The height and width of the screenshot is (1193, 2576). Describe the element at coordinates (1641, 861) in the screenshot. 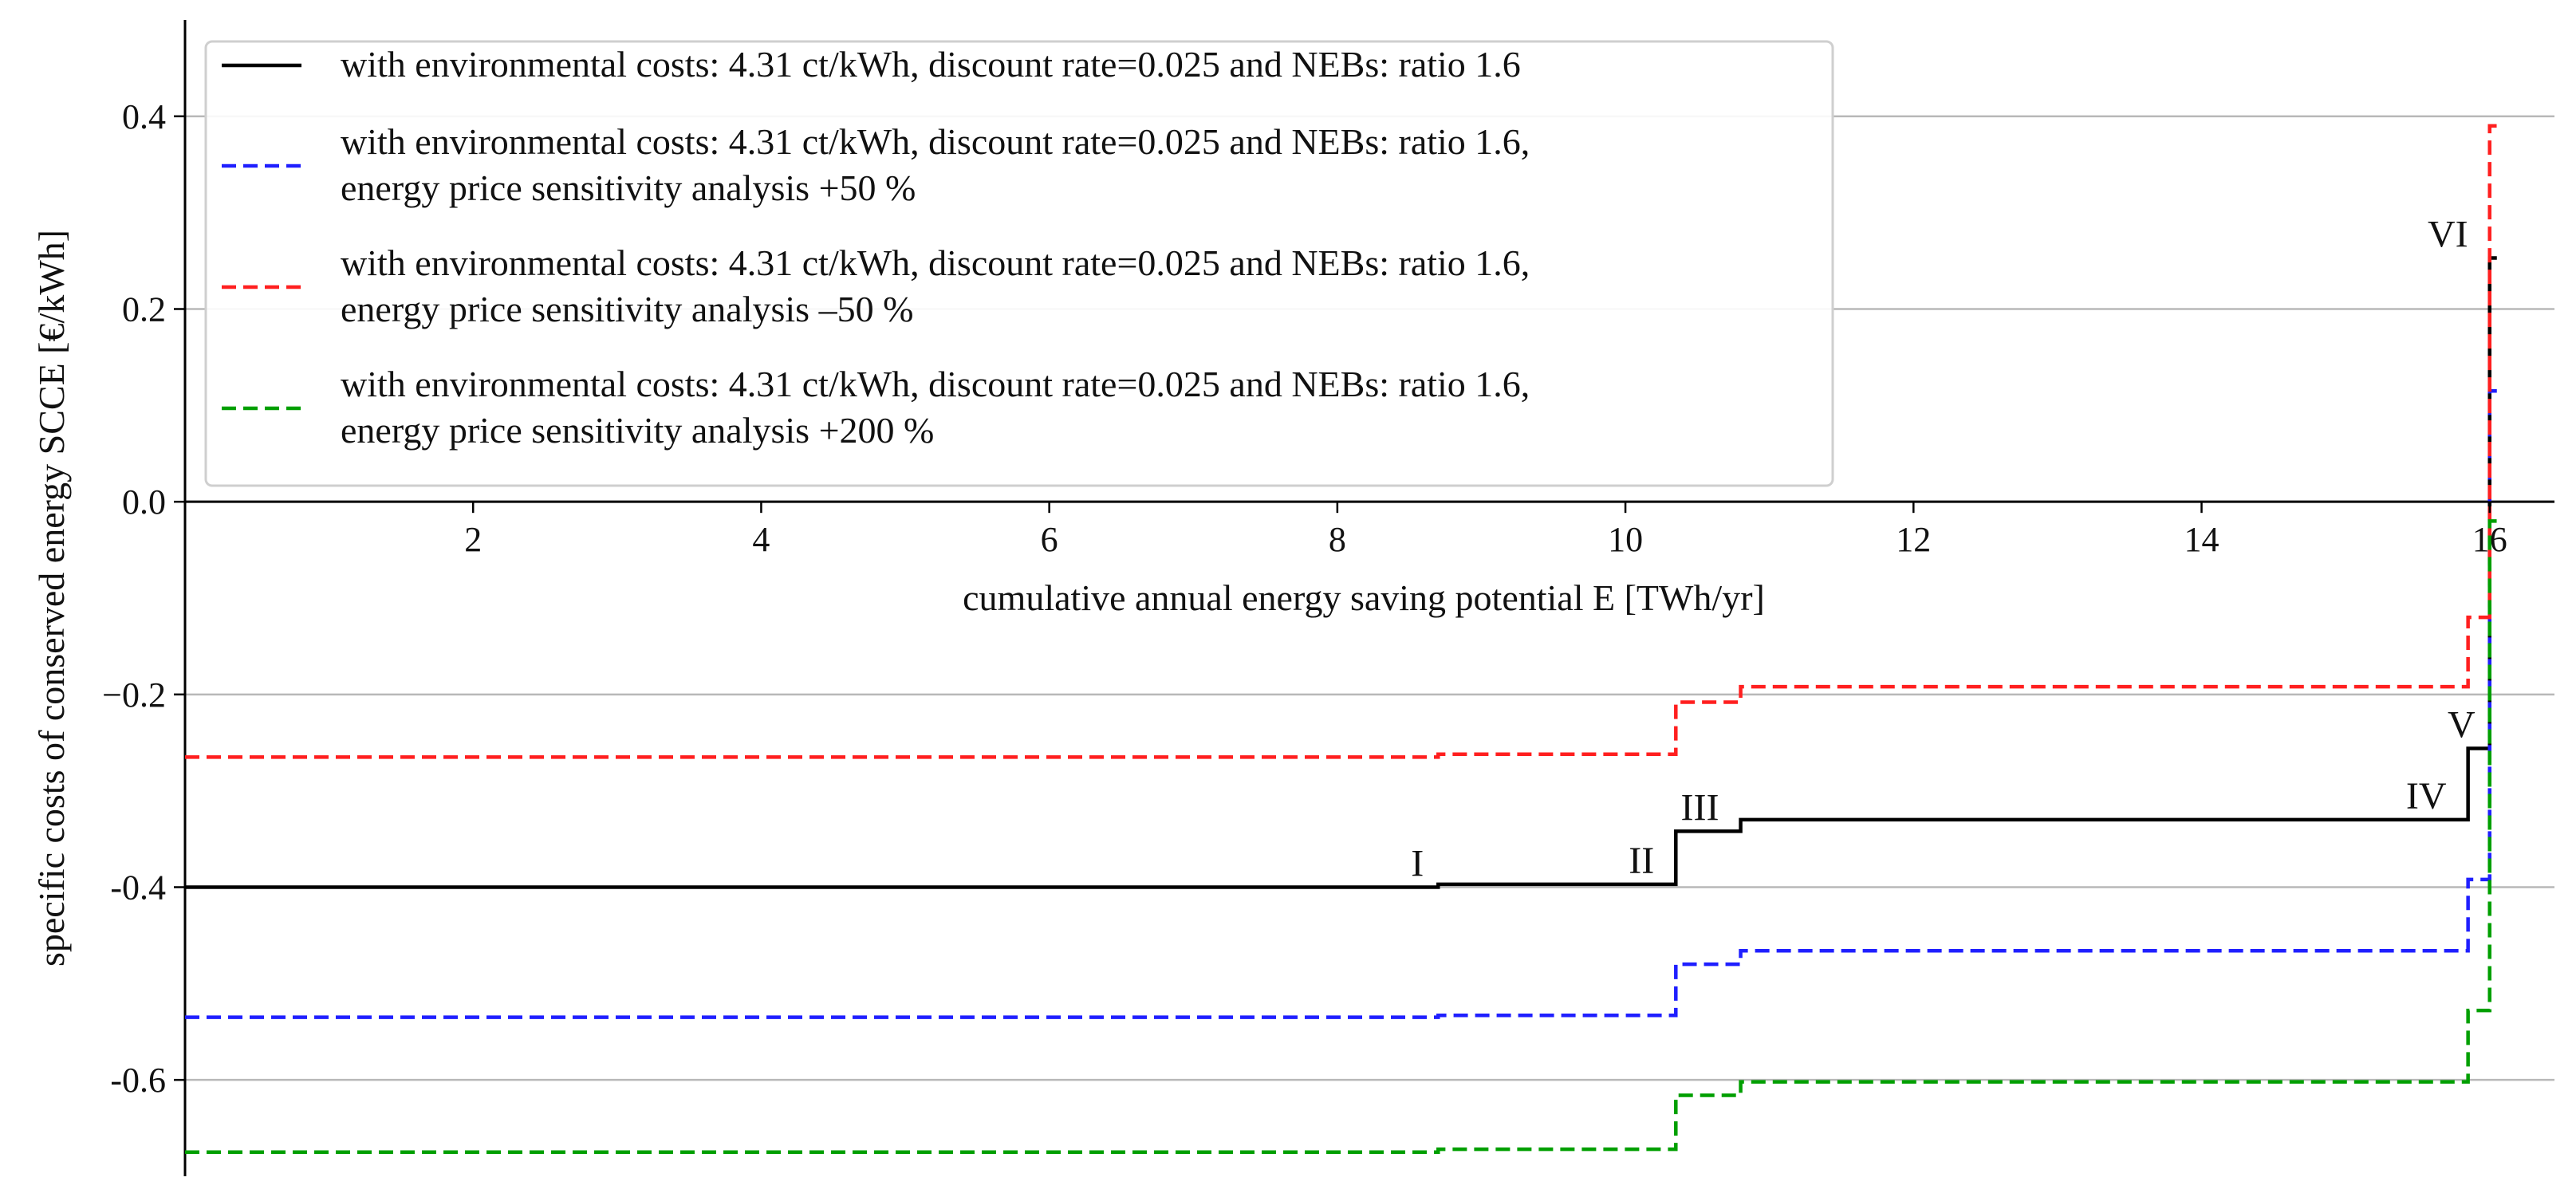

I see `region-label-1: II` at that location.